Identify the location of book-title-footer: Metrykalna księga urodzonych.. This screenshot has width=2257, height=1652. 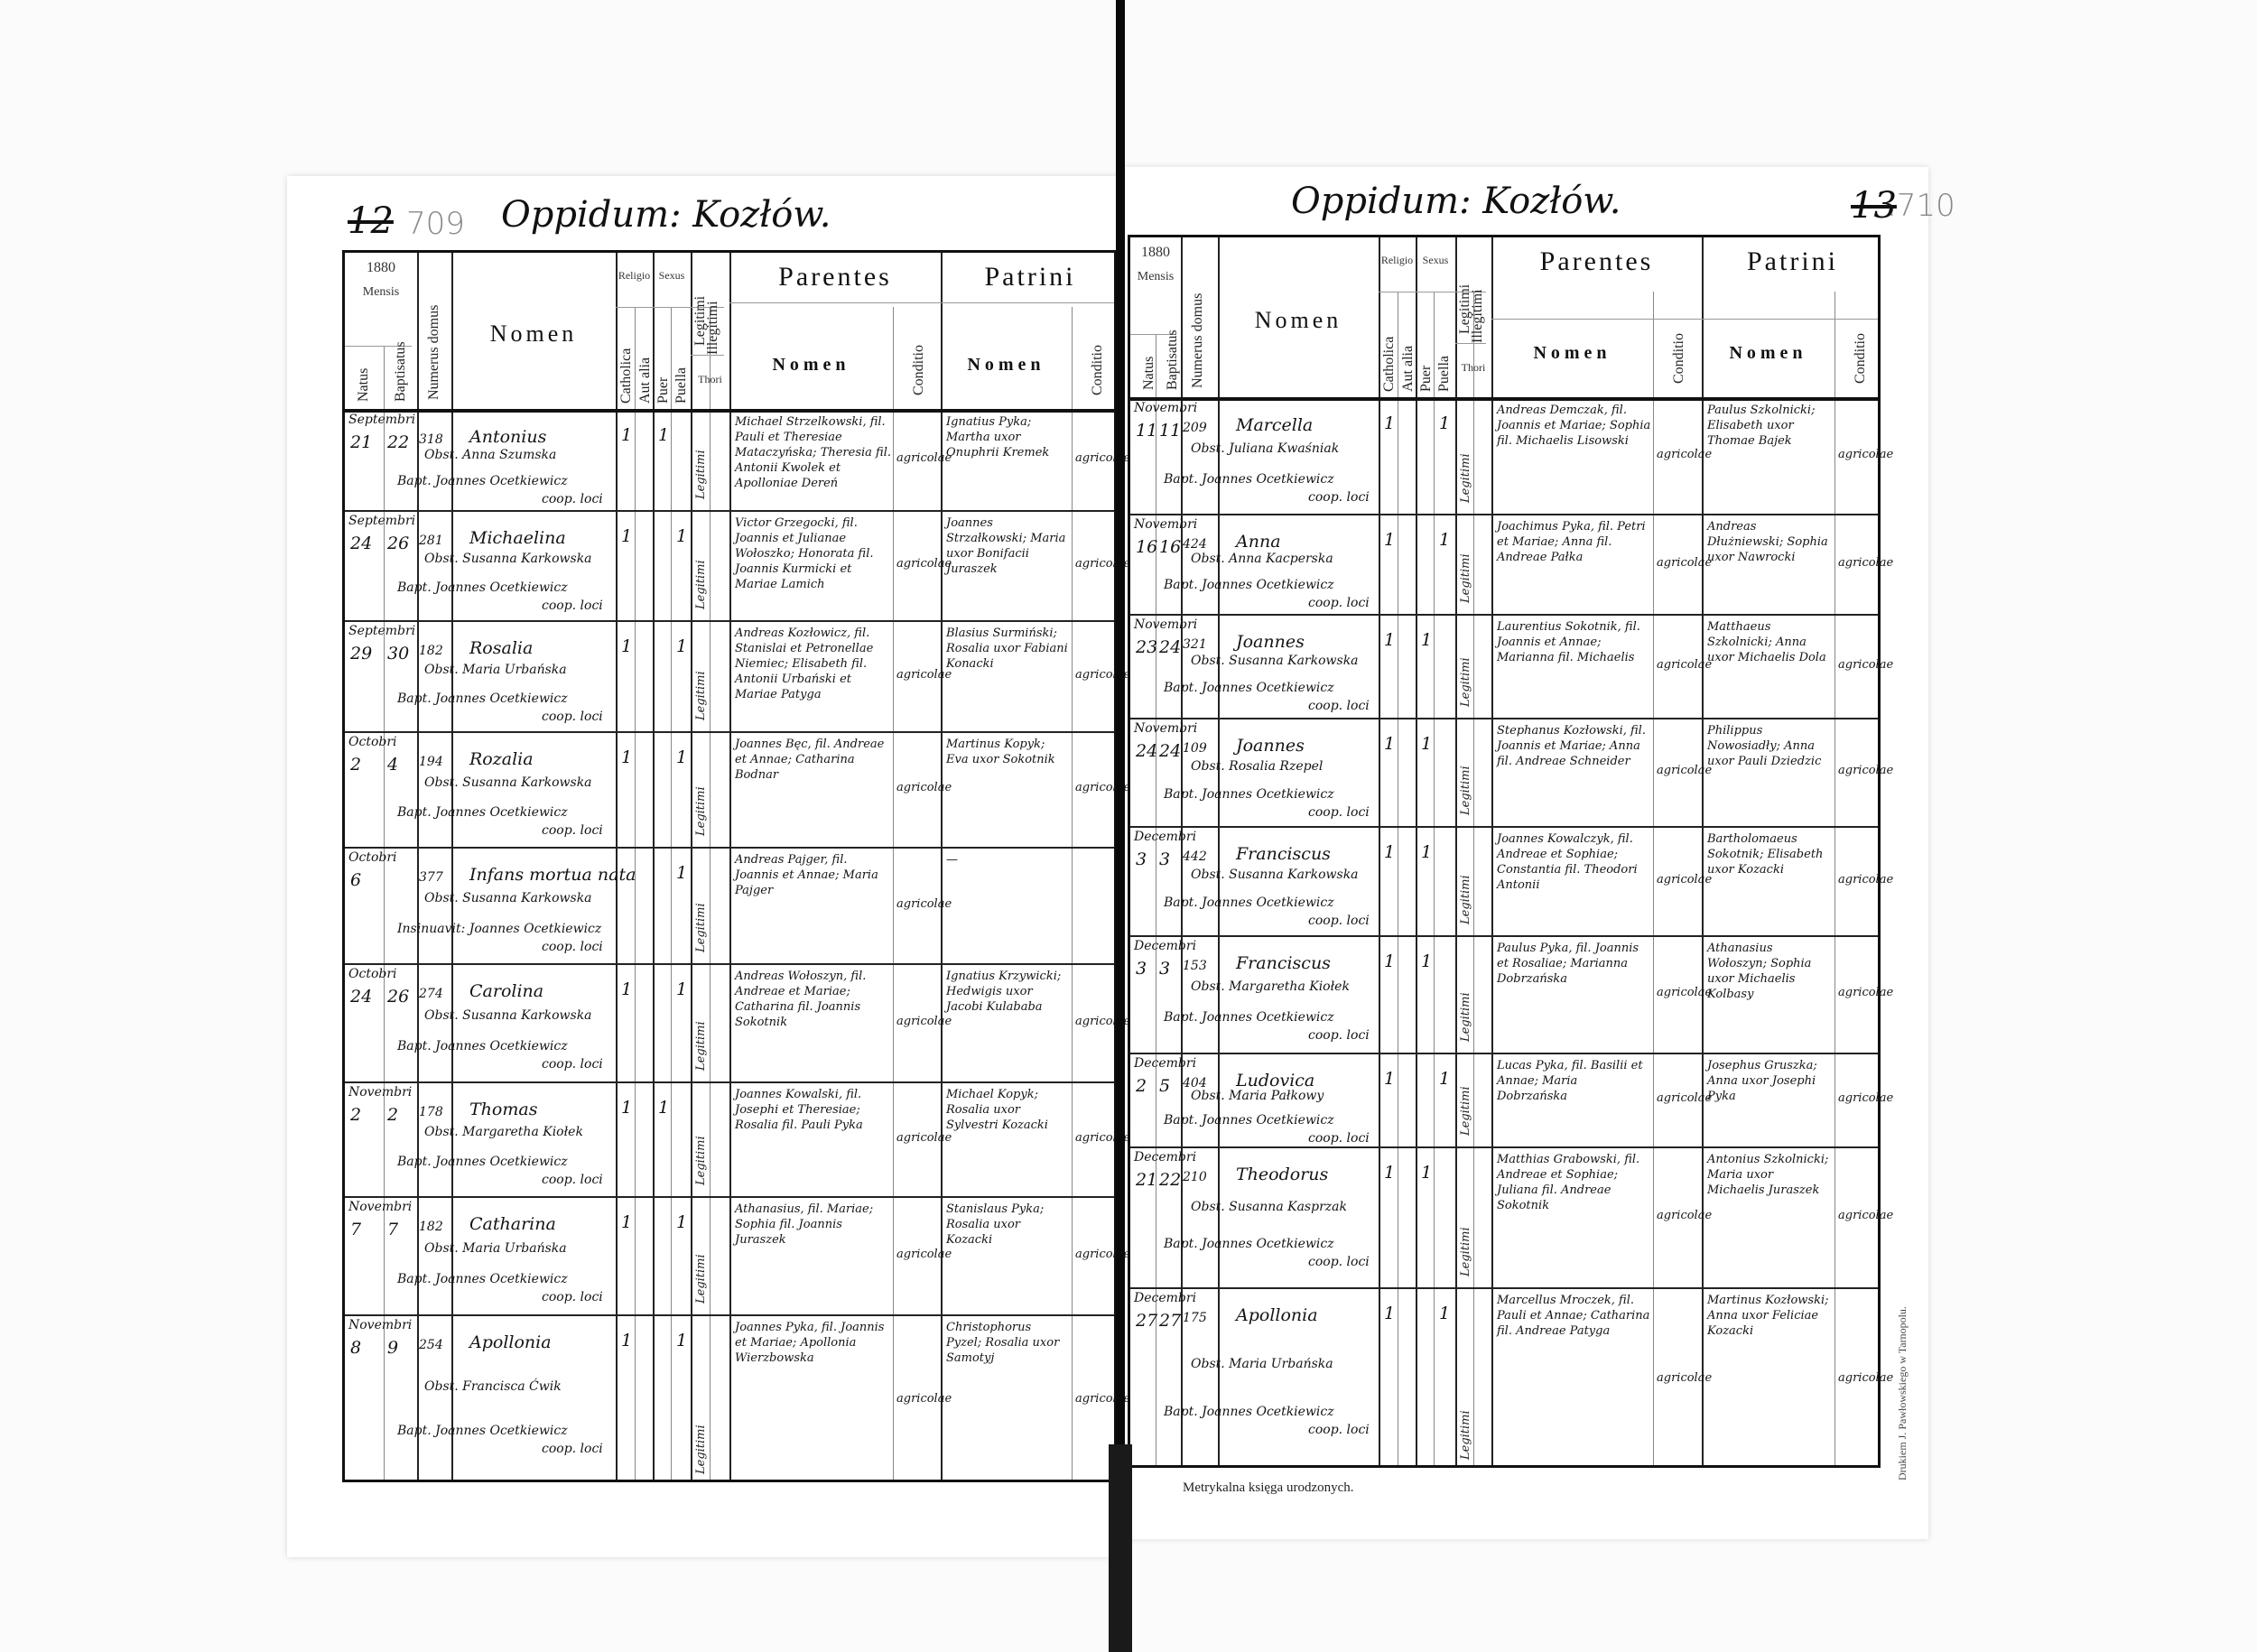
(1269, 1487).